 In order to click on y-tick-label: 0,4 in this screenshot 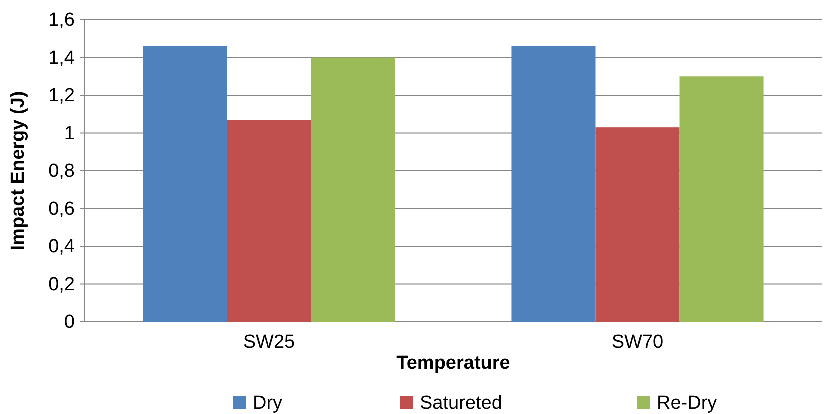, I will do `click(62, 247)`.